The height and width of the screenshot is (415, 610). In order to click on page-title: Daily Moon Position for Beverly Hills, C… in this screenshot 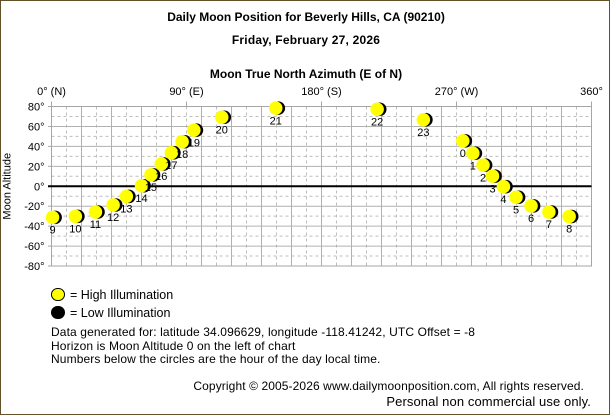, I will do `click(306, 17)`.